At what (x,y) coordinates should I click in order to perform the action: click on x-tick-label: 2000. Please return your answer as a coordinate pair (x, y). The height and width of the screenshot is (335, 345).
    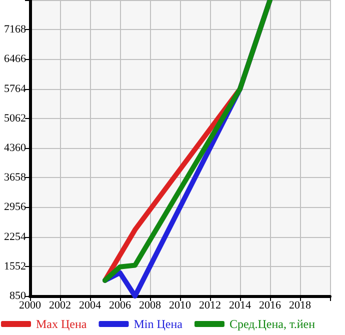
    Looking at the image, I should click on (30, 306).